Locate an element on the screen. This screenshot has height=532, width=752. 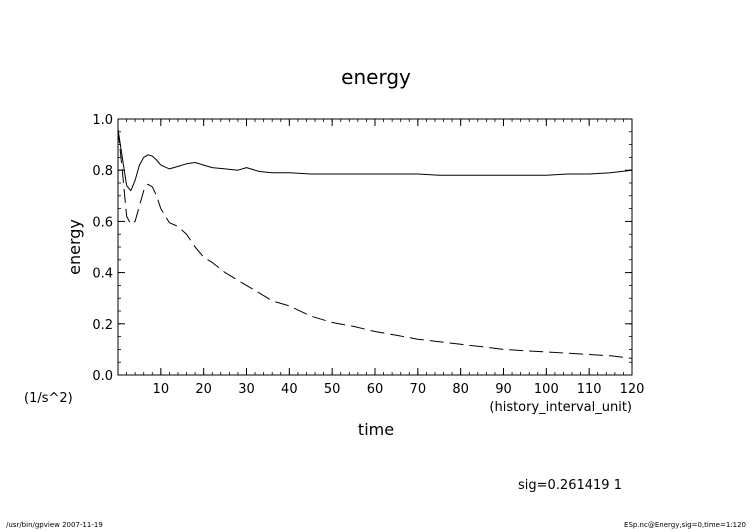
x-tick-label: 50 is located at coordinates (332, 389).